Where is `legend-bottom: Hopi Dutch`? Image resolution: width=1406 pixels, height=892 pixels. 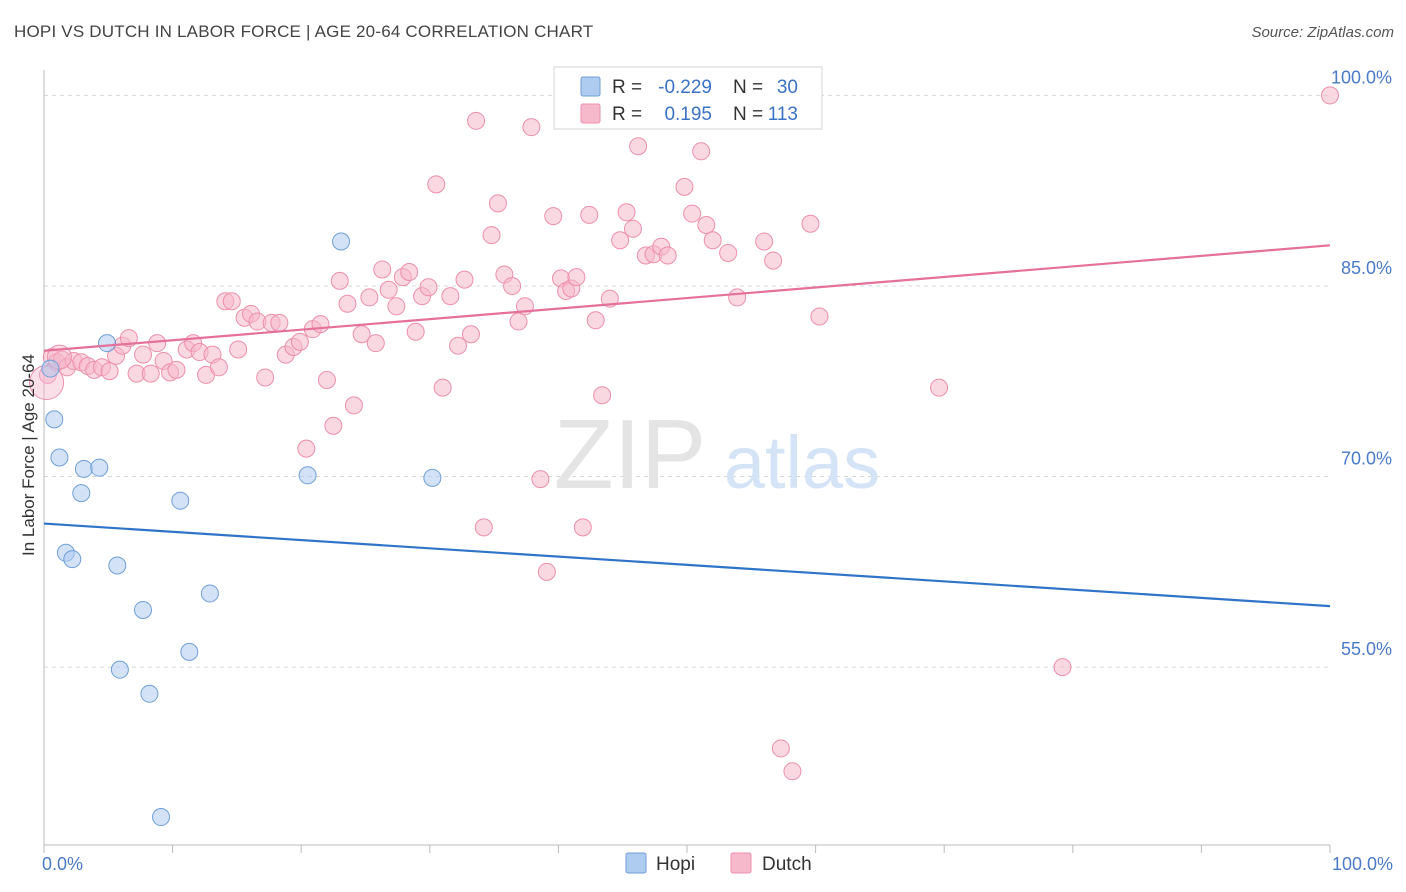
legend-bottom: Hopi Dutch is located at coordinates (718, 863).